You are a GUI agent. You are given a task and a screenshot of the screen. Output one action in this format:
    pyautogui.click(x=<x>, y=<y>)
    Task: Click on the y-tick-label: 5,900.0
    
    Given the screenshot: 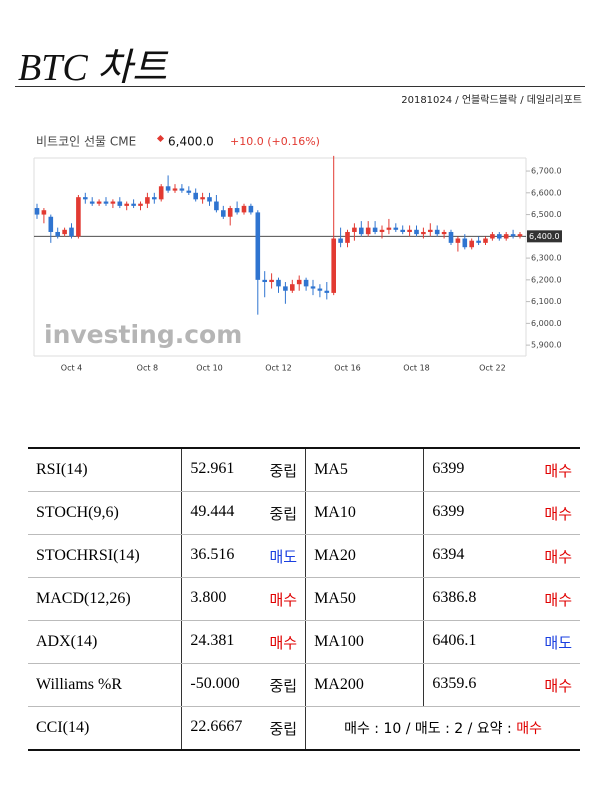 What is the action you would take?
    pyautogui.click(x=546, y=345)
    